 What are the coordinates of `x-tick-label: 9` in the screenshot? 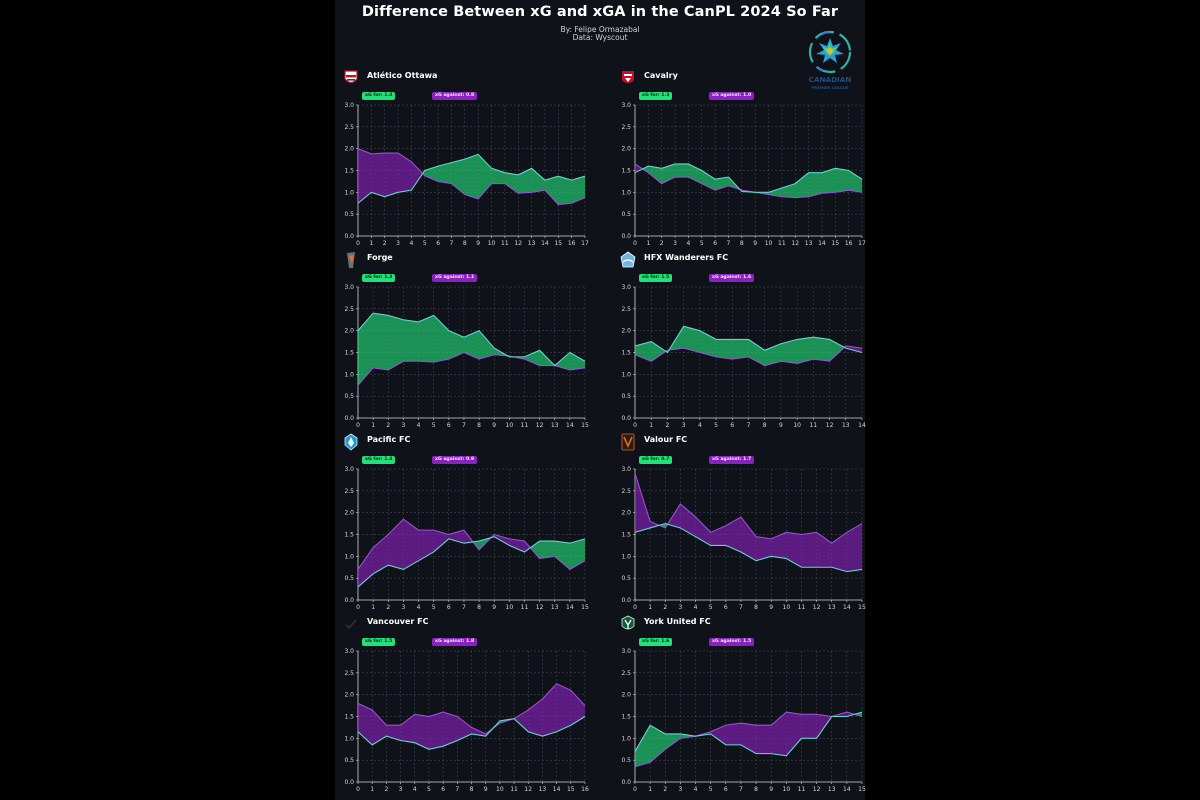 It's located at (486, 789).